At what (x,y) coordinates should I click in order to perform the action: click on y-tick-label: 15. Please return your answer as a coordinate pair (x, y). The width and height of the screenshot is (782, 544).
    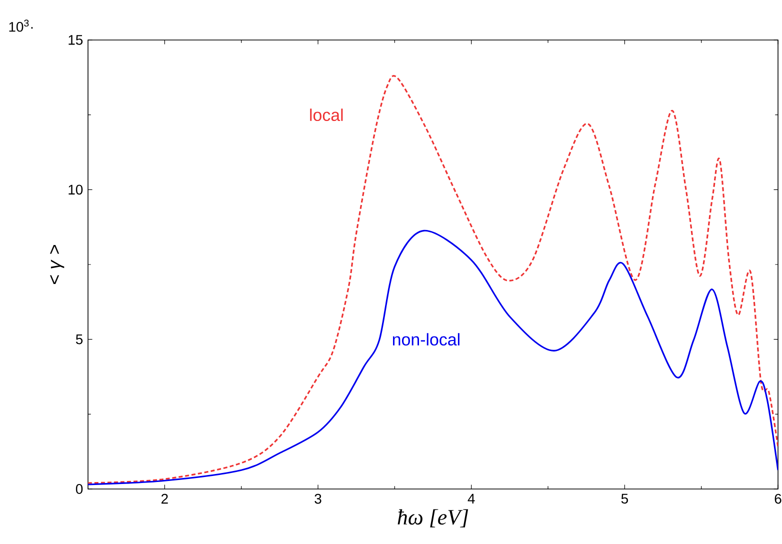
    Looking at the image, I should click on (75, 40).